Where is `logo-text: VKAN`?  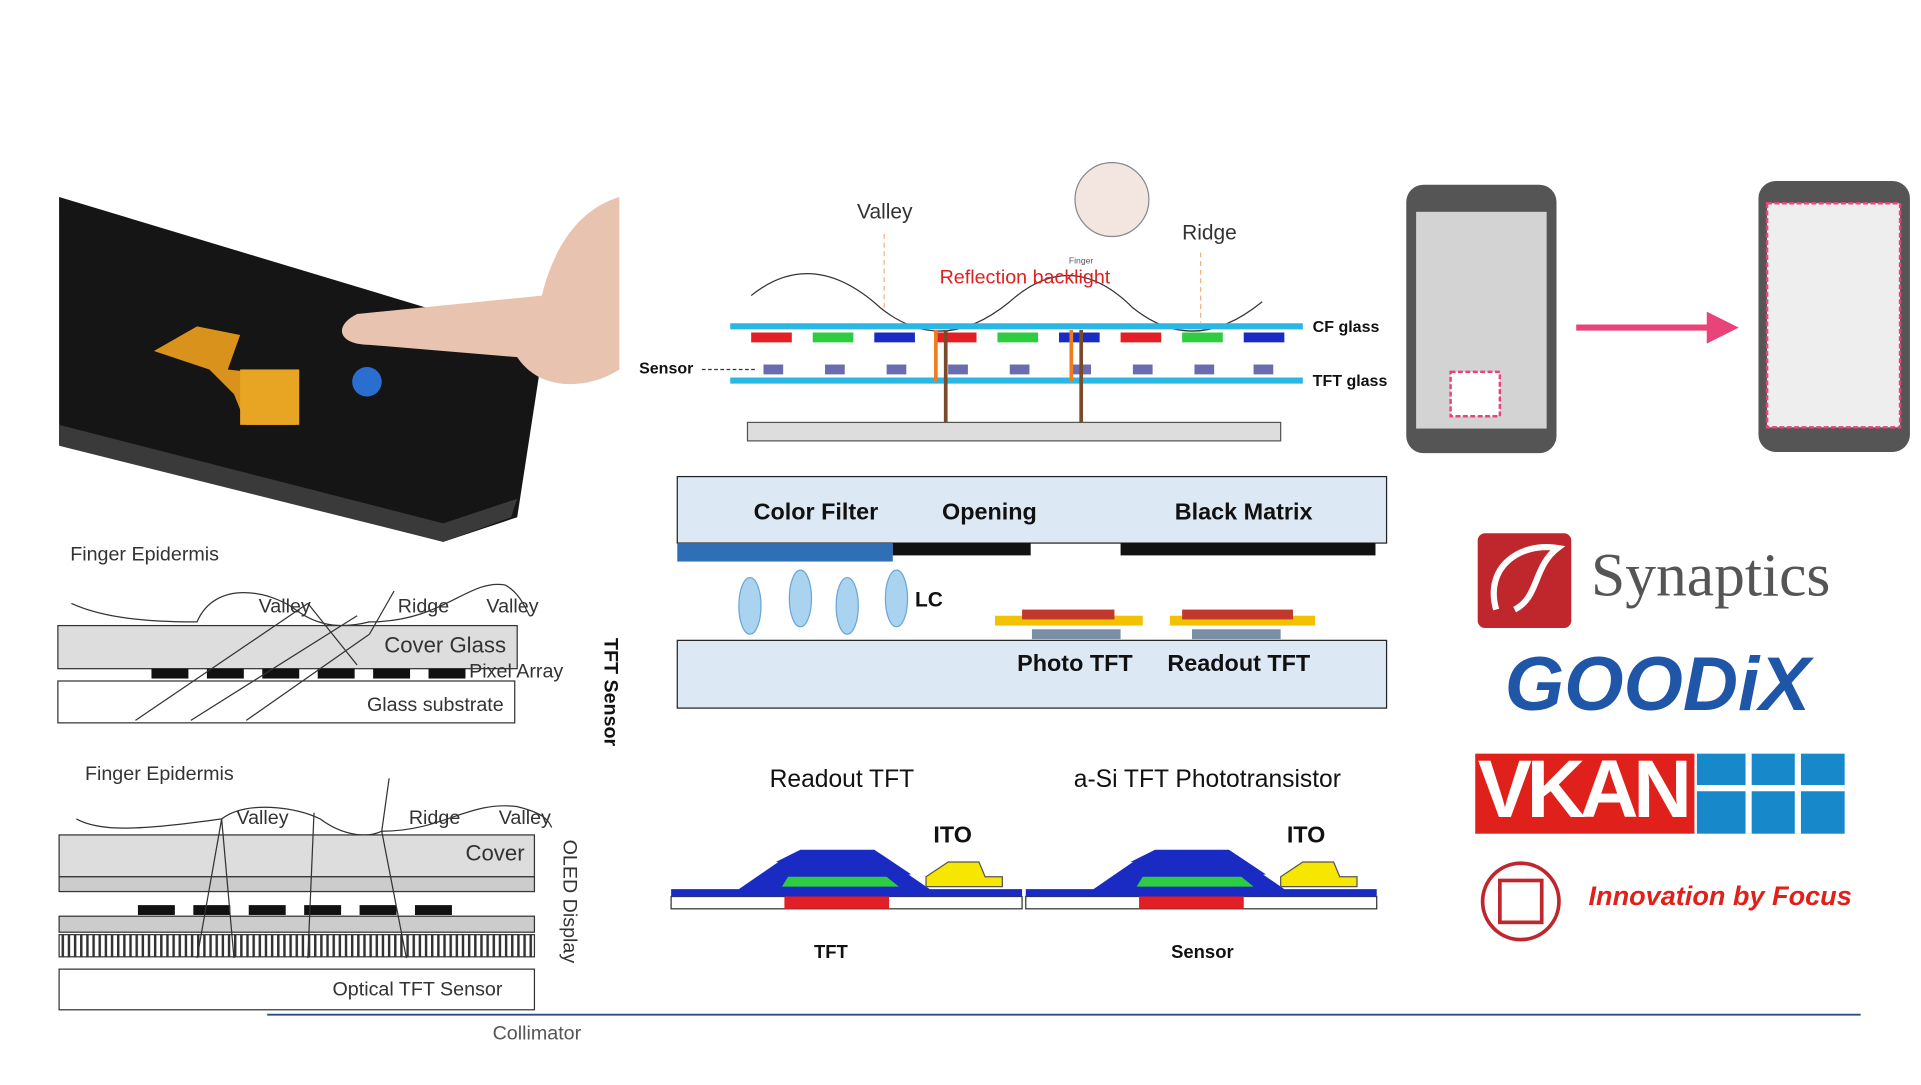
logo-text: VKAN is located at coordinates (1585, 789).